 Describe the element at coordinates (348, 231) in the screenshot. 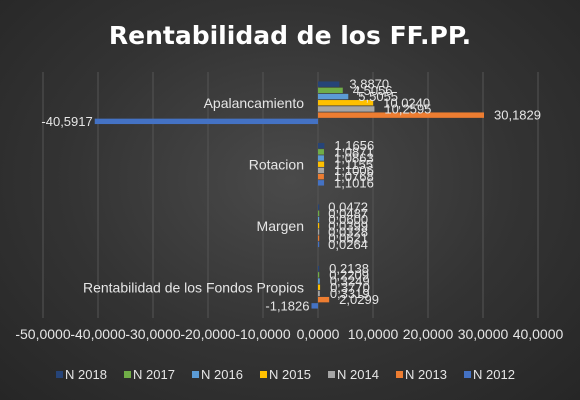

I see `data-label: 0,0328` at that location.